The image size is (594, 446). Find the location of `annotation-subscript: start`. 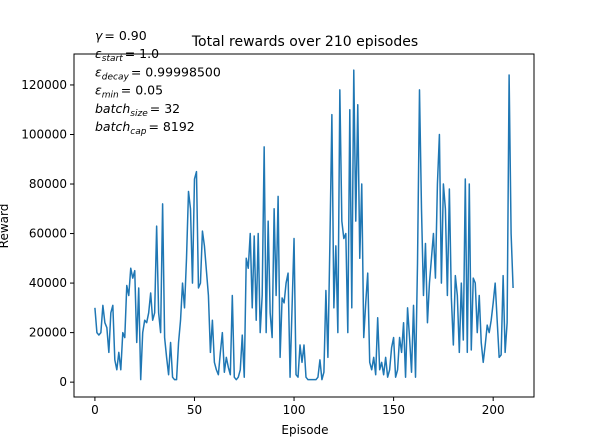

annotation-subscript: start is located at coordinates (112, 59).